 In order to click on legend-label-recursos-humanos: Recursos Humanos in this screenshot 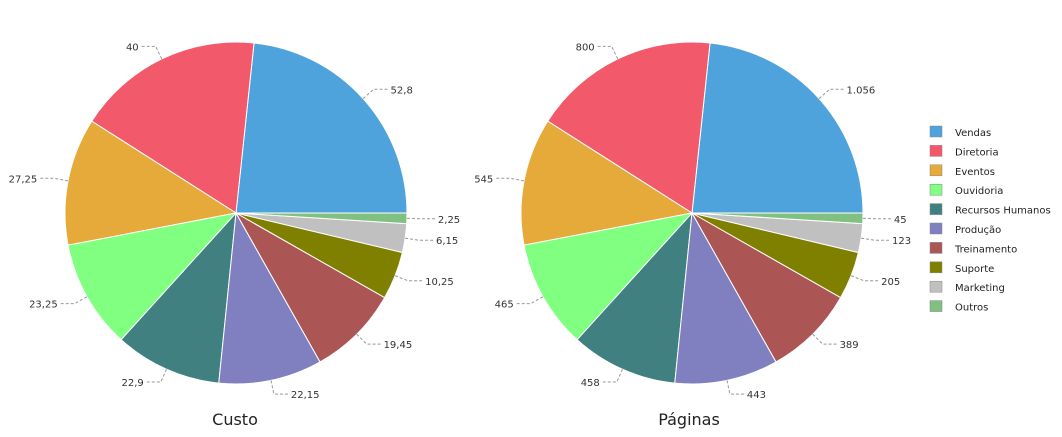, I will do `click(1003, 211)`.